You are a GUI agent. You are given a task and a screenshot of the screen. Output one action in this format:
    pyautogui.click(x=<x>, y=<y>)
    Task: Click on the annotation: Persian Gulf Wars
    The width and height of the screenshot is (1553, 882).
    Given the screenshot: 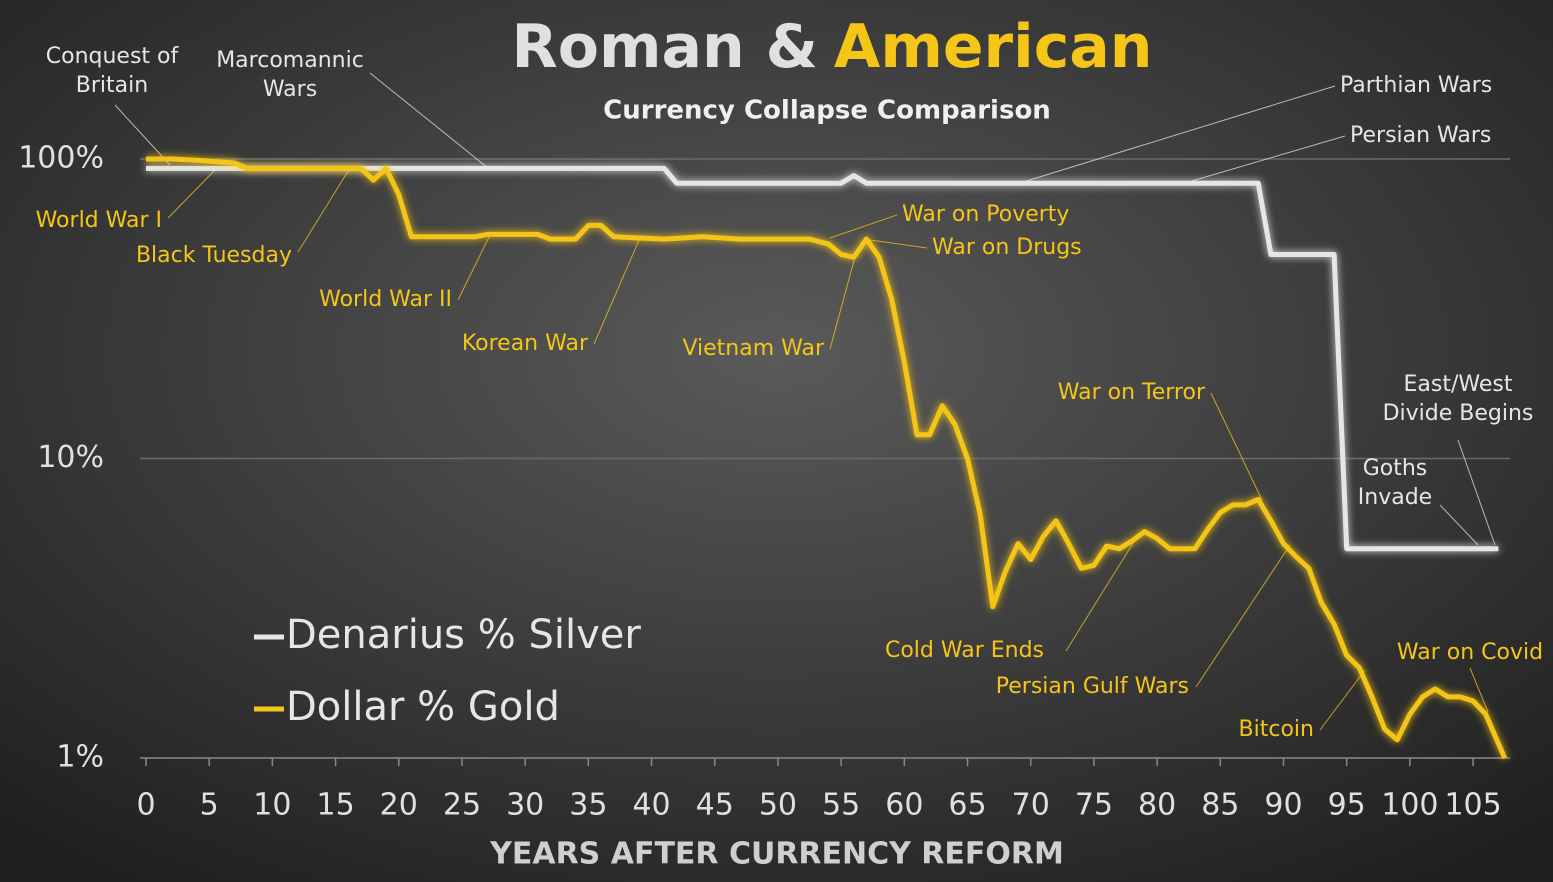 What is the action you would take?
    pyautogui.click(x=1092, y=686)
    